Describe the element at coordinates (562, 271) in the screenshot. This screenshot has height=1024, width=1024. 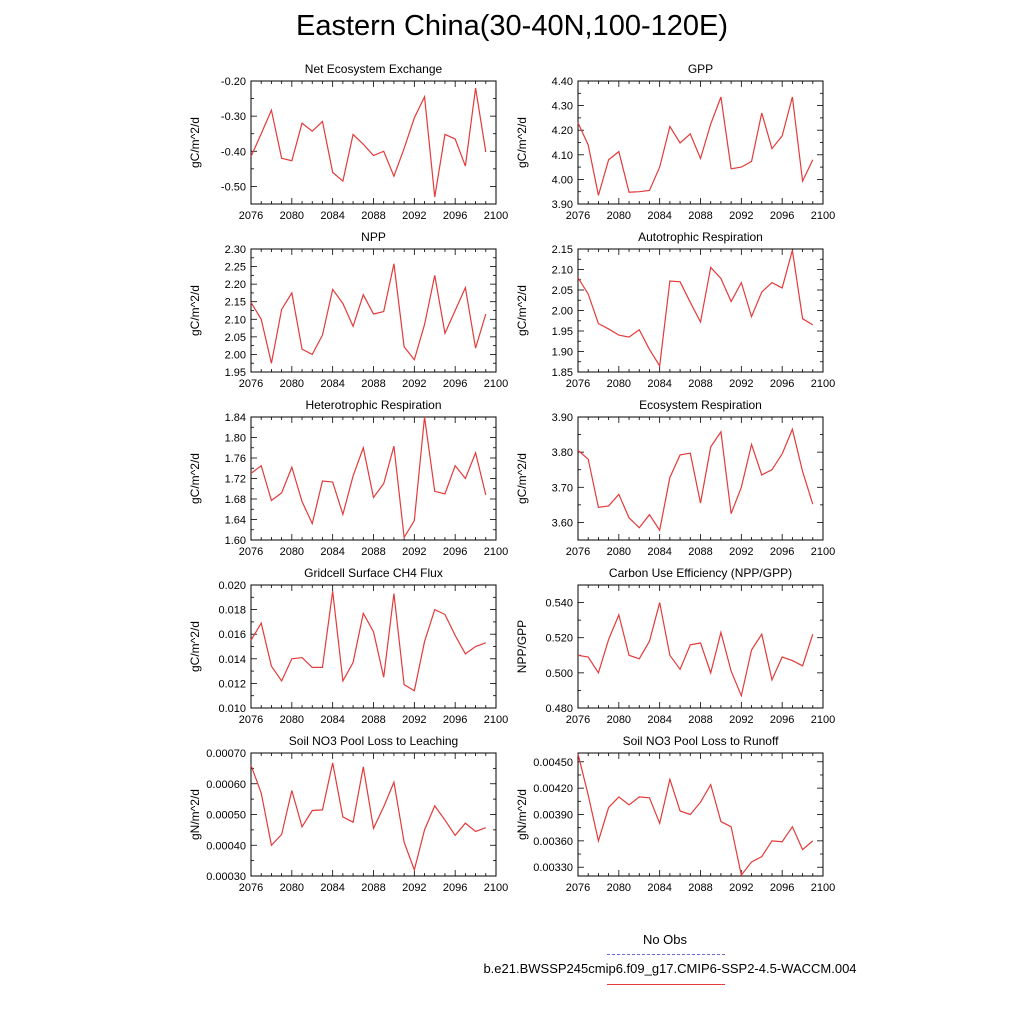
I see `y-tick-label: 2.10` at that location.